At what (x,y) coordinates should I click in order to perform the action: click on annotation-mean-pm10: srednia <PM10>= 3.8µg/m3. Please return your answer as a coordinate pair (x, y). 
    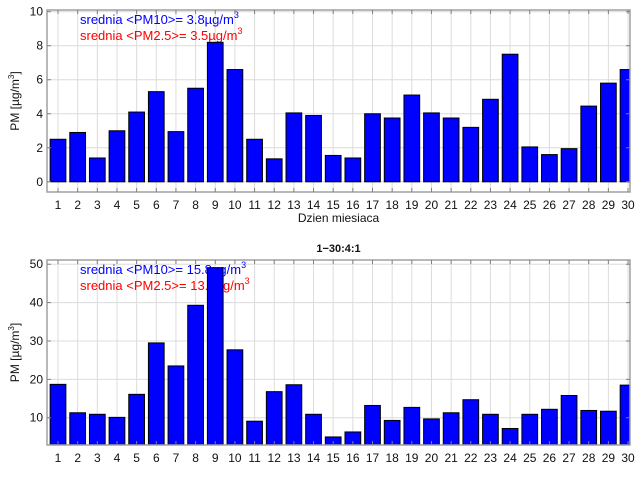
    Looking at the image, I should click on (159, 18).